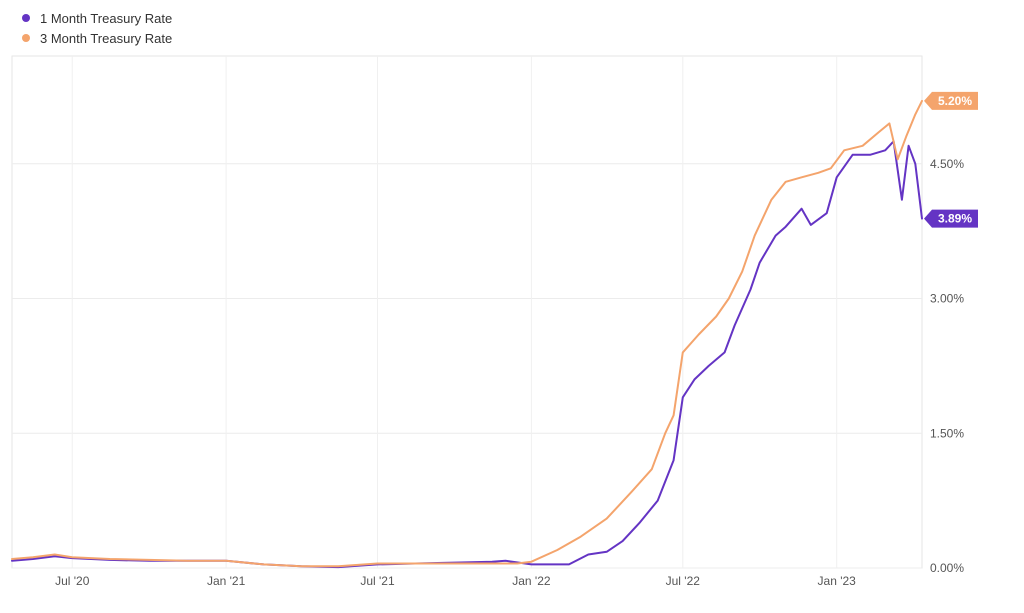 The image size is (1024, 613). I want to click on legend-label-1-month: 1 Month Treasury Rate, so click(106, 18).